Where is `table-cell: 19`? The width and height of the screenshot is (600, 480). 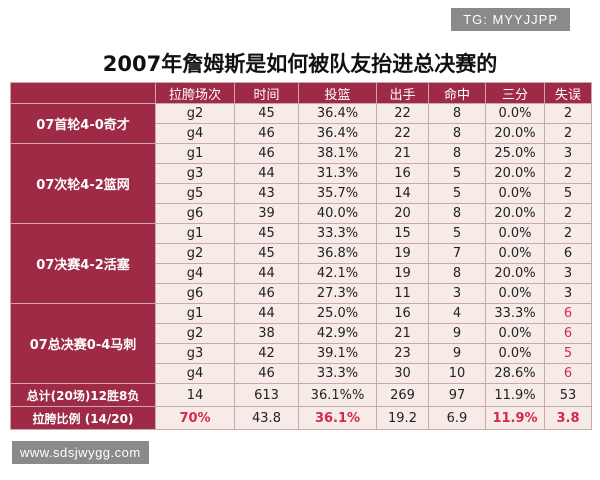
table-cell: 19 is located at coordinates (402, 253).